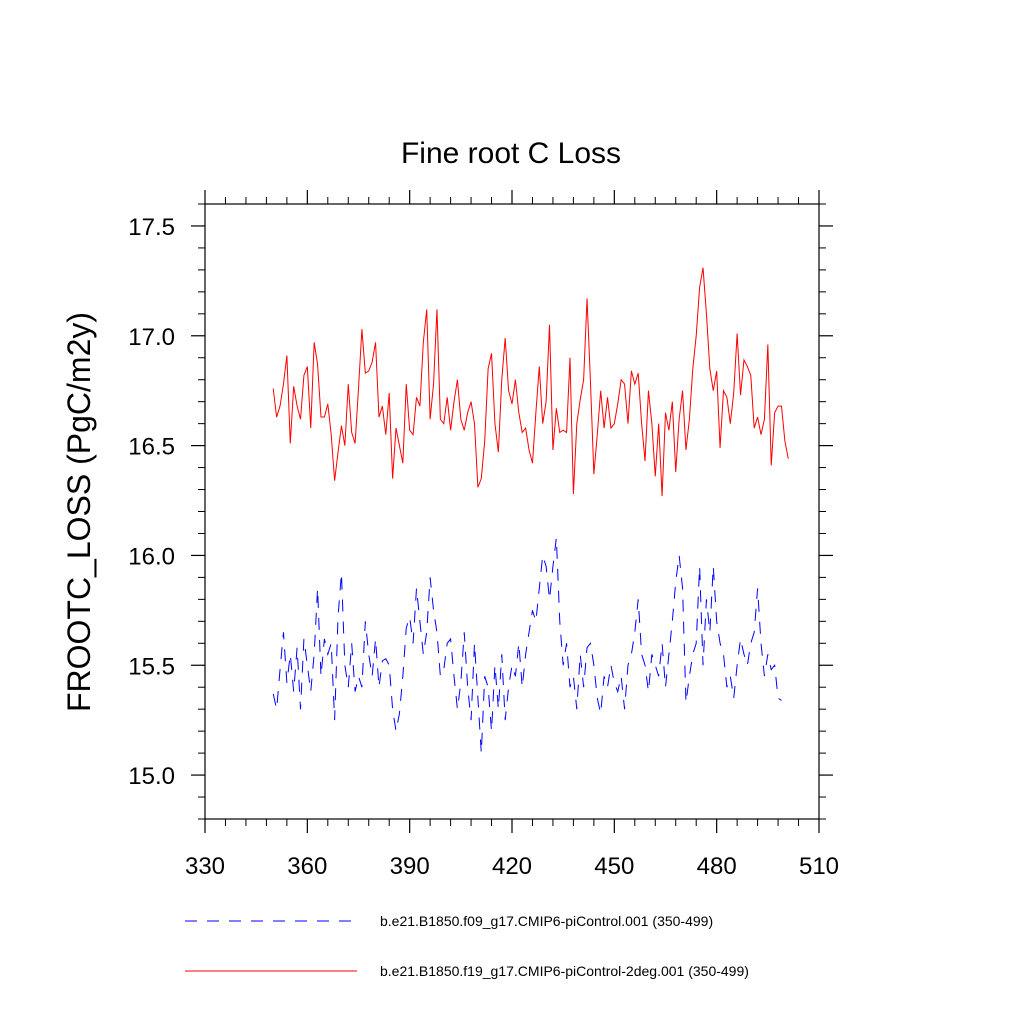  Describe the element at coordinates (151, 556) in the screenshot. I see `y-tick-label: 16.0` at that location.